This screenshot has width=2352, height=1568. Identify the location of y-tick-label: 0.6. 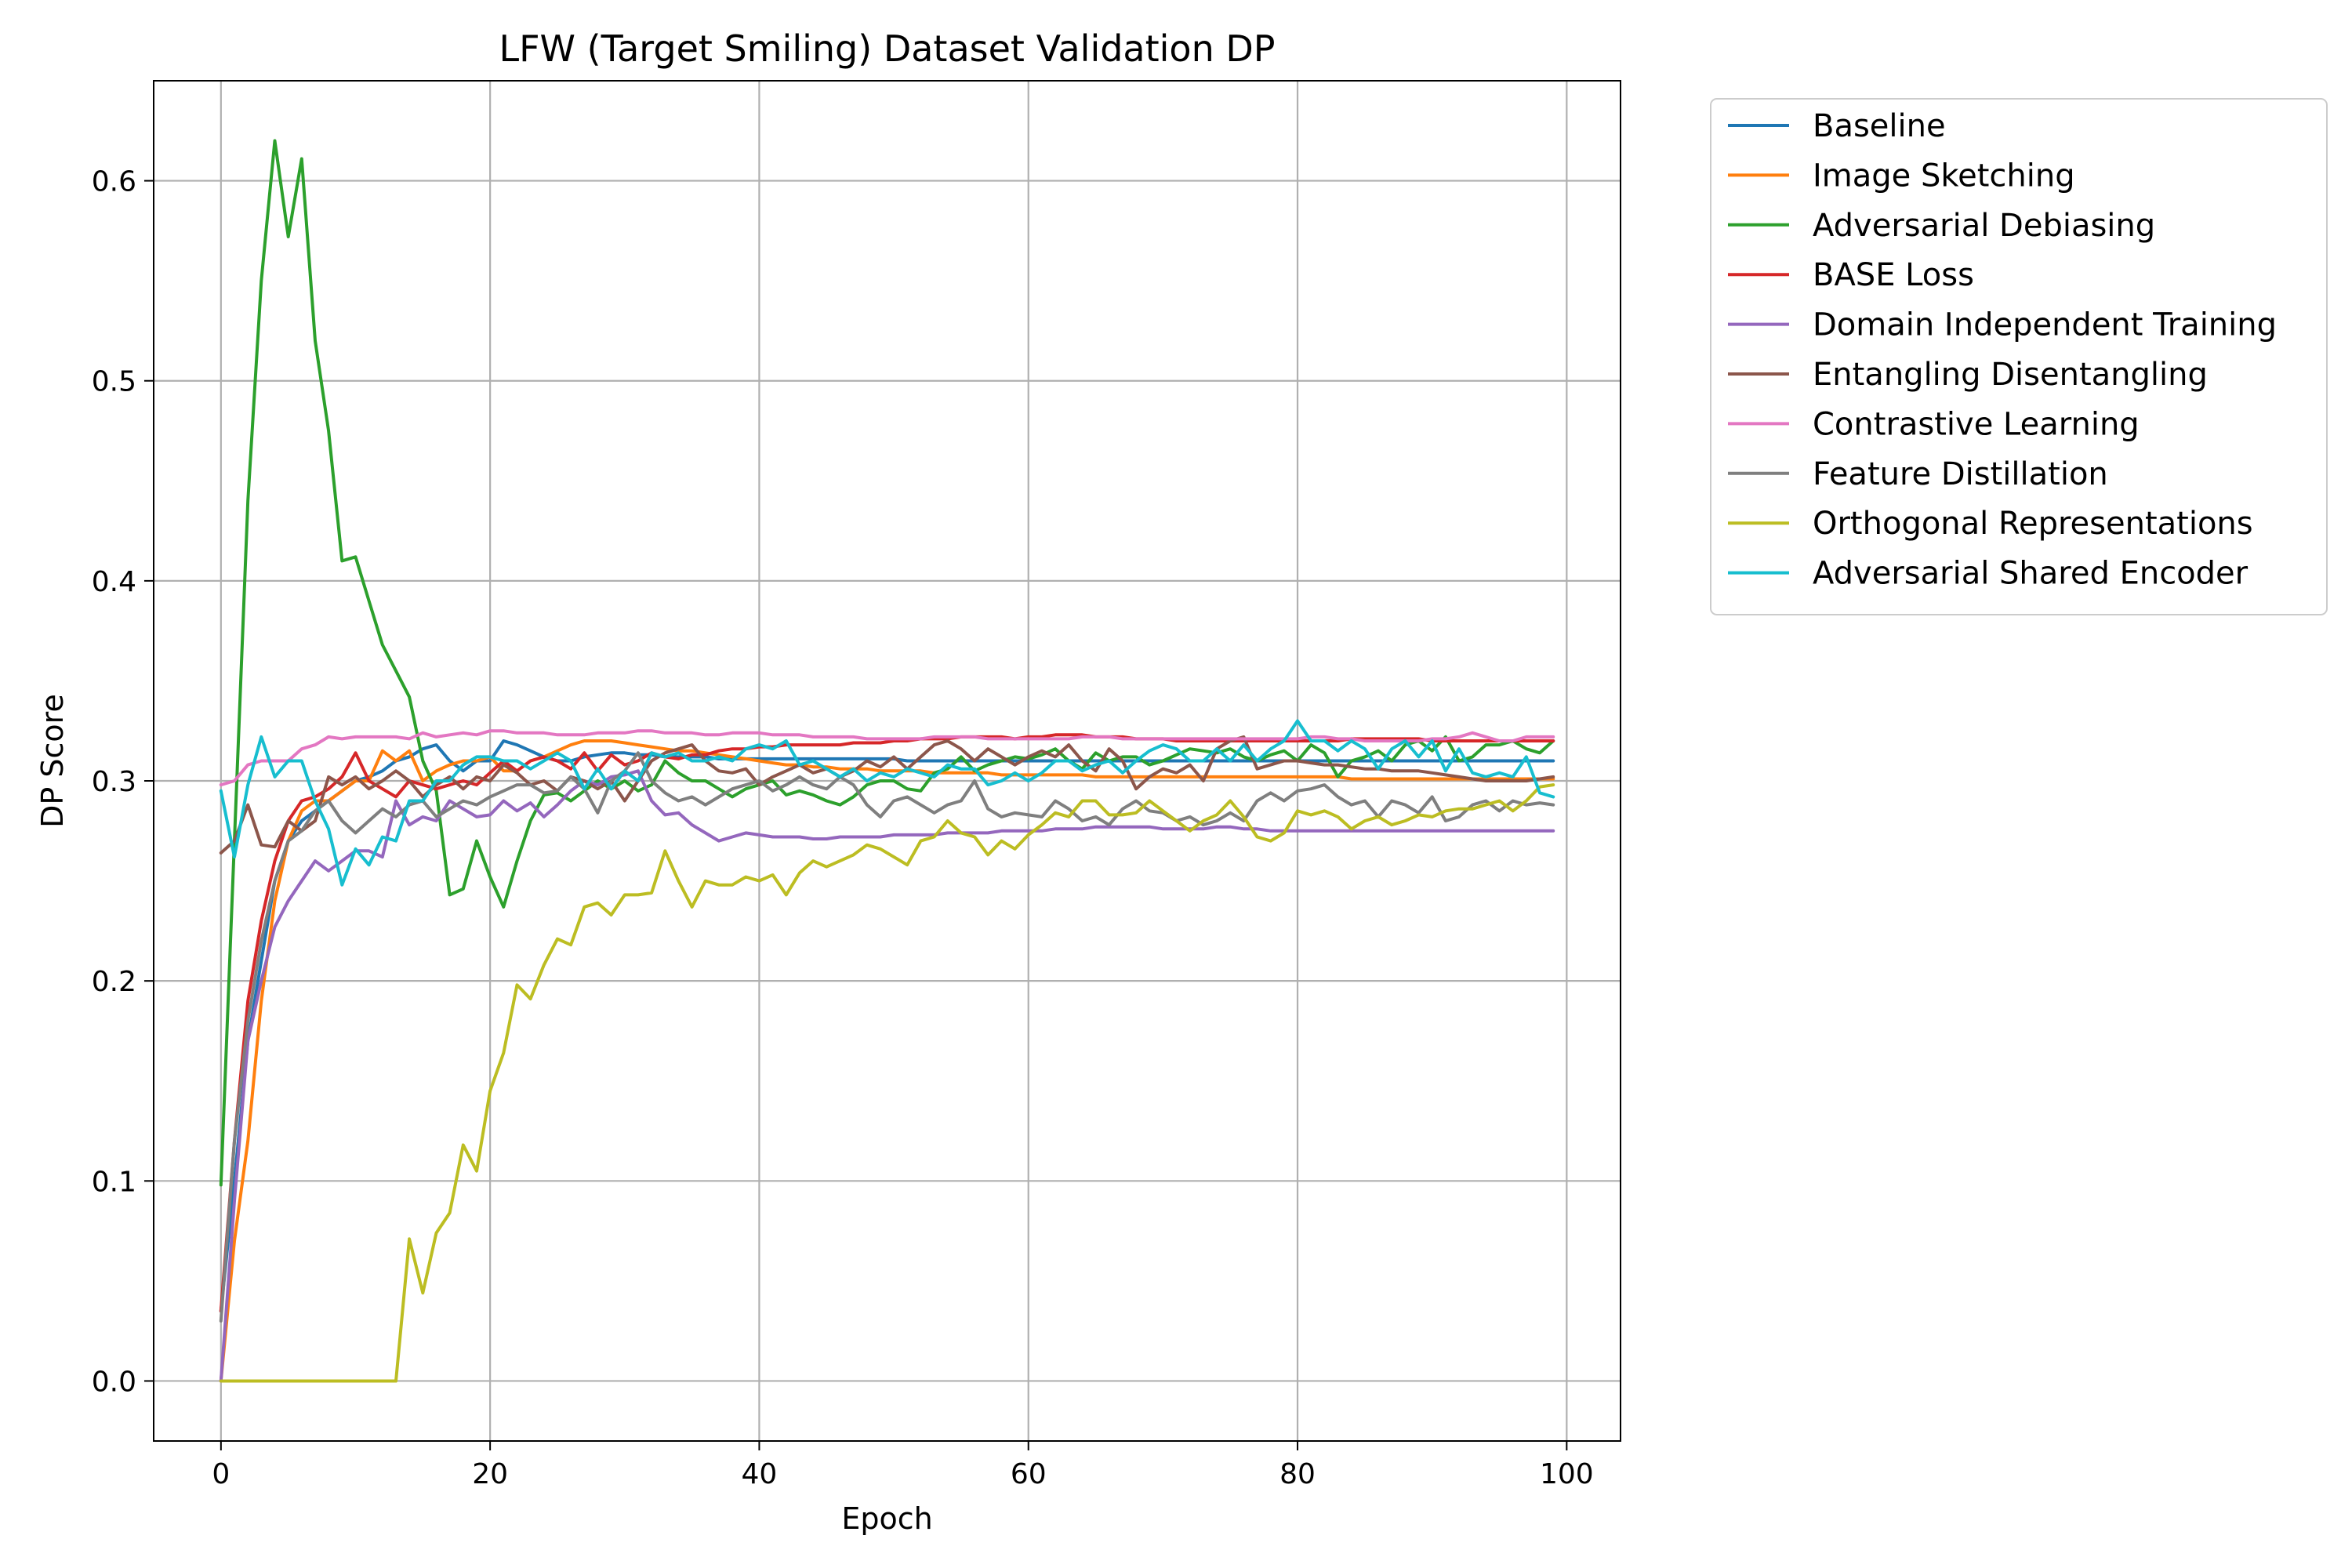
(114, 182).